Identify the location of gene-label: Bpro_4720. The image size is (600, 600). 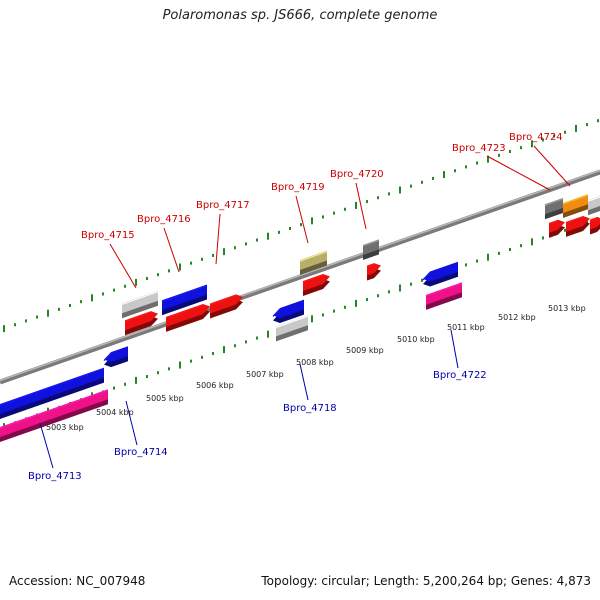
(357, 174).